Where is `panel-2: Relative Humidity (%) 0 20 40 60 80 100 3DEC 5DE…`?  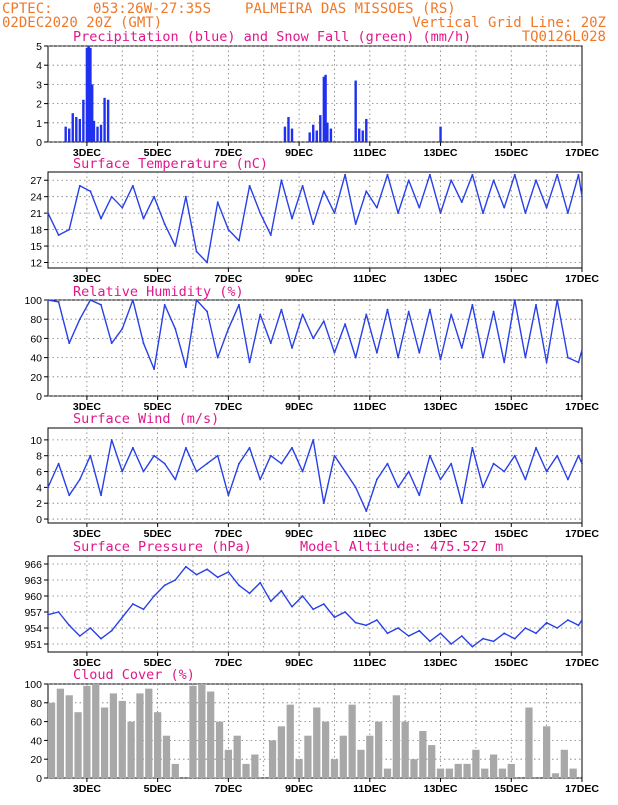 panel-2: Relative Humidity (%) 0 20 40 60 80 100 3DEC 5DE… is located at coordinates (311, 348).